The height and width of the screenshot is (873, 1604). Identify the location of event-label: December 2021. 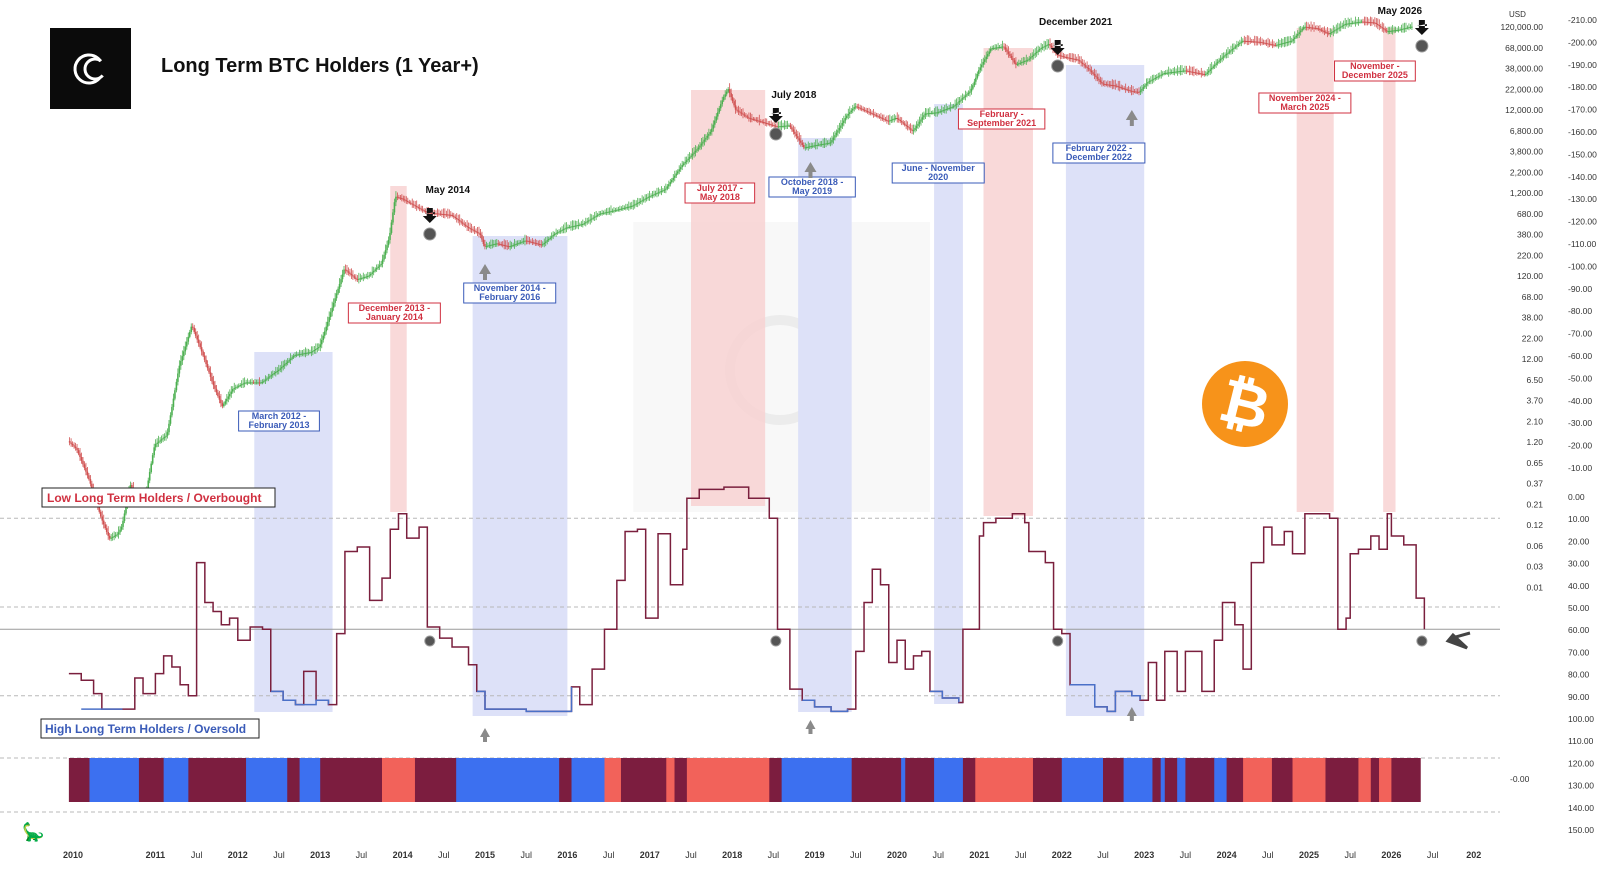
(1076, 22).